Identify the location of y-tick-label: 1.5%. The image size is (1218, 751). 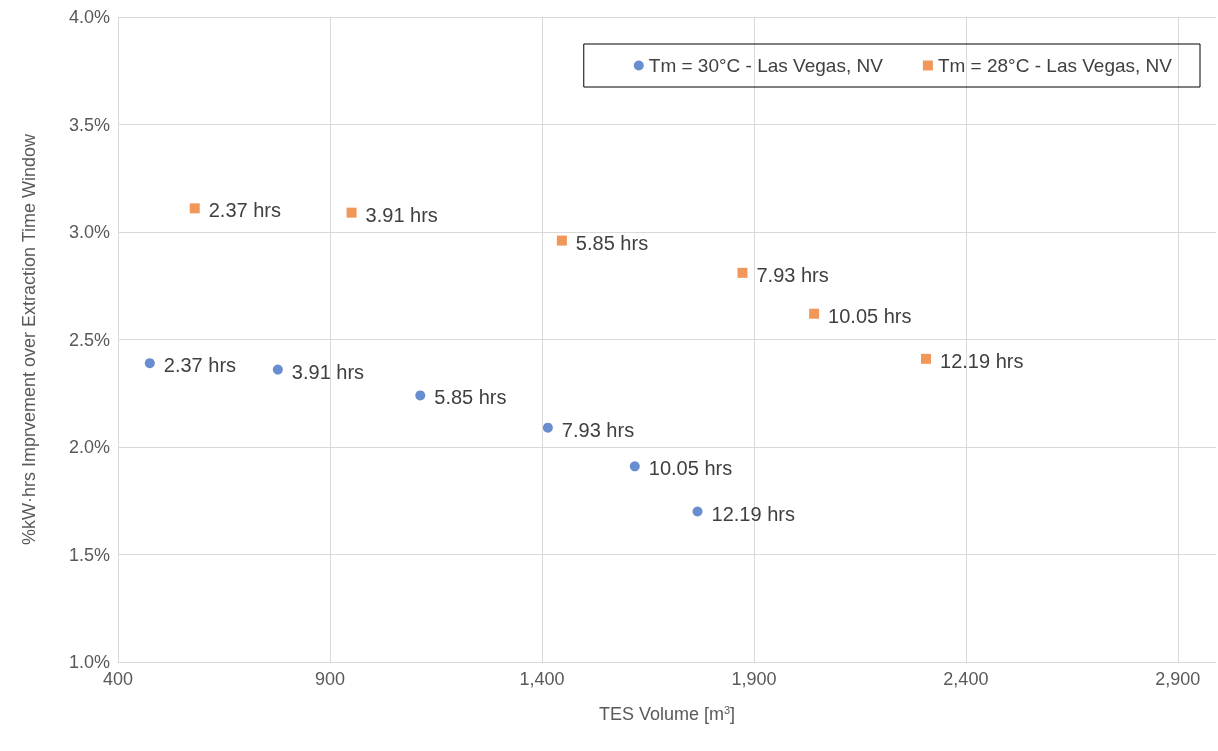
(89, 554).